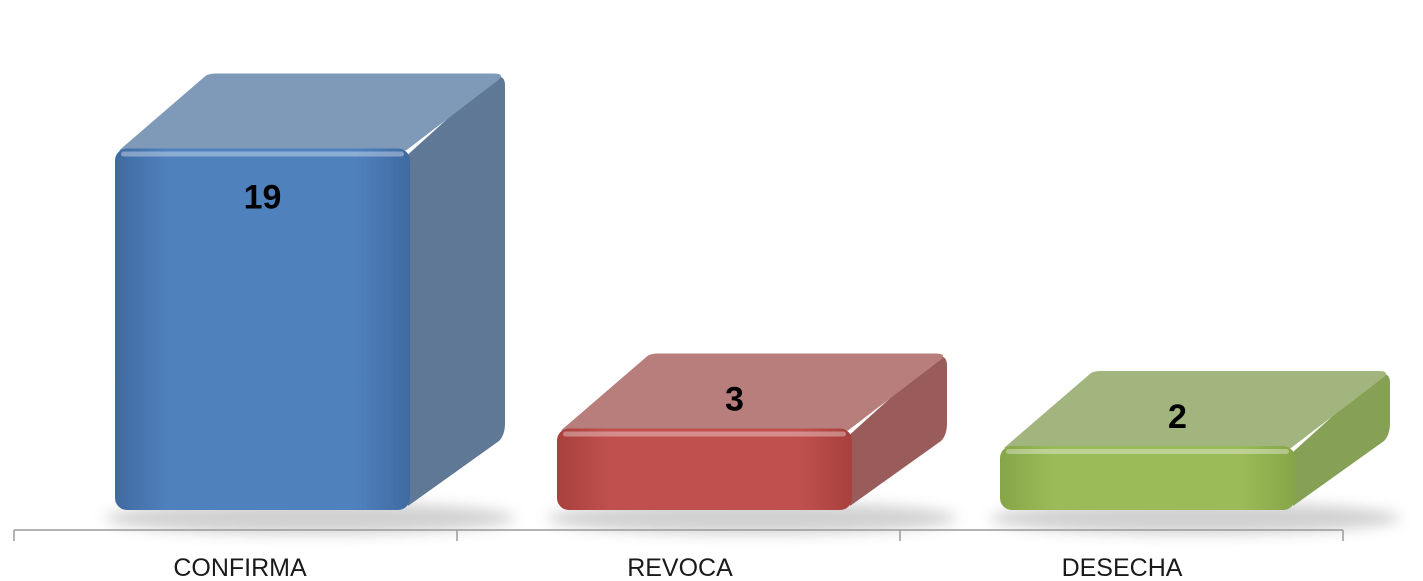 Image resolution: width=1423 pixels, height=581 pixels. Describe the element at coordinates (1122, 567) in the screenshot. I see `x-tick-label-desecha: DESECHA` at that location.